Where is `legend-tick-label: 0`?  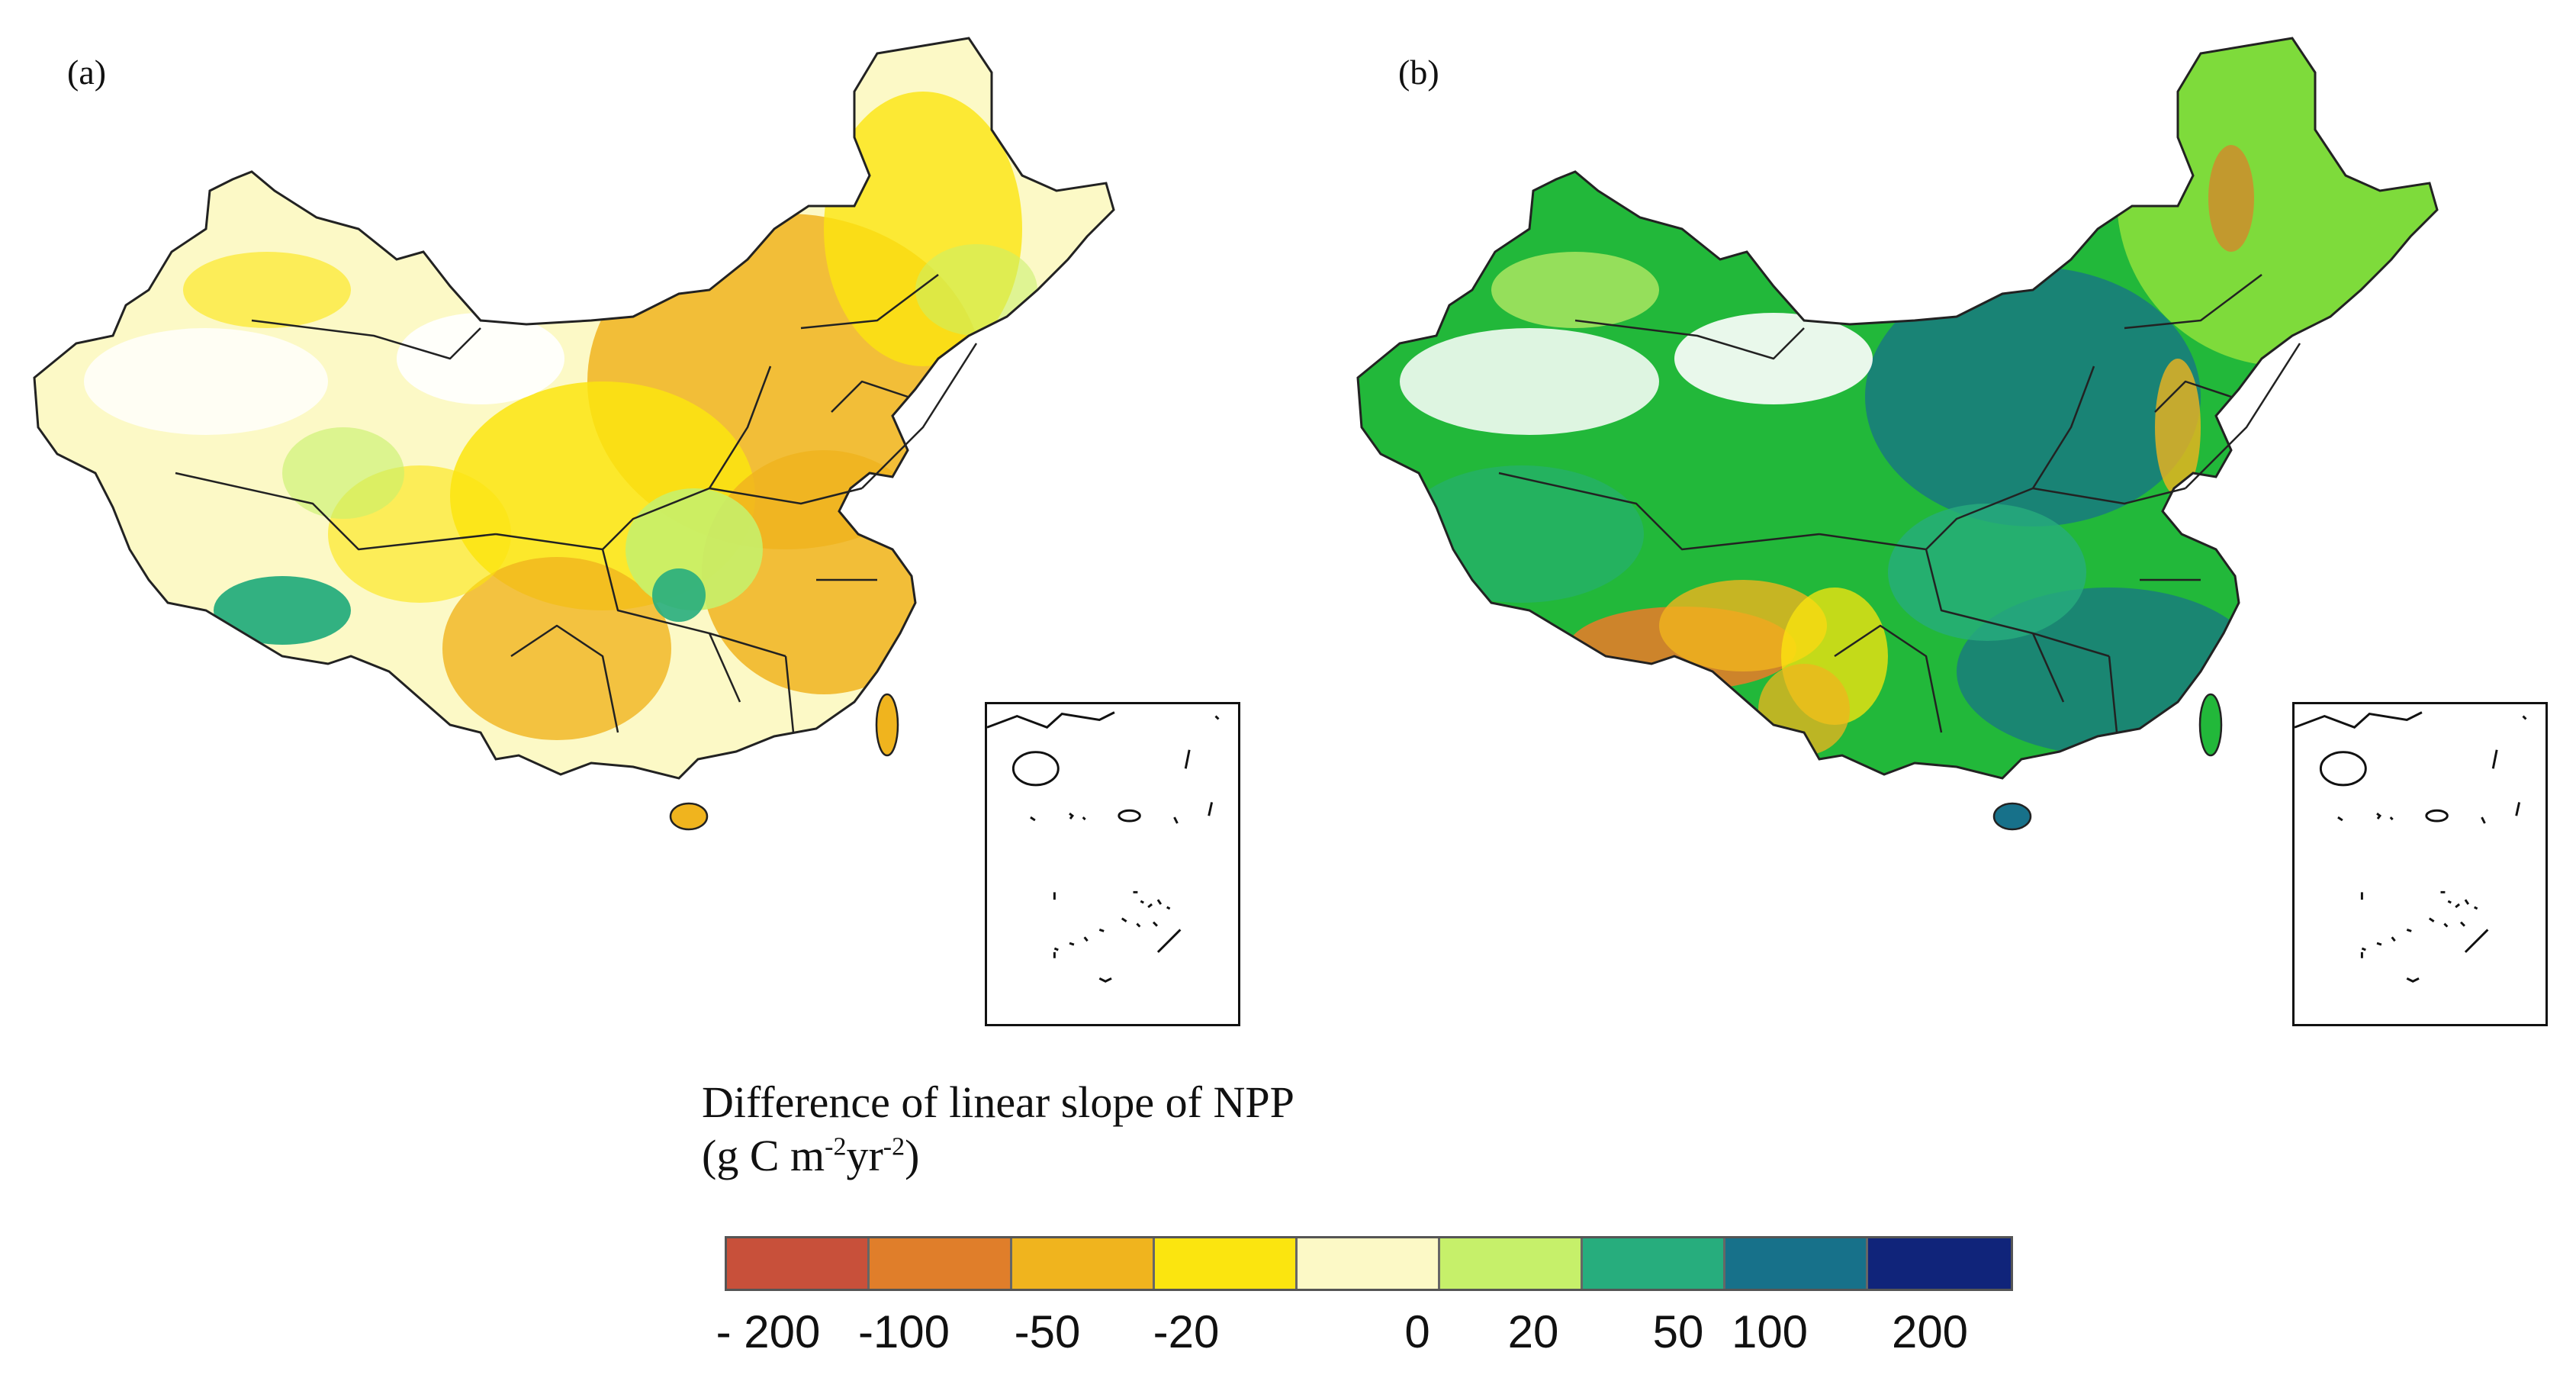
legend-tick-label: 0 is located at coordinates (1417, 1331).